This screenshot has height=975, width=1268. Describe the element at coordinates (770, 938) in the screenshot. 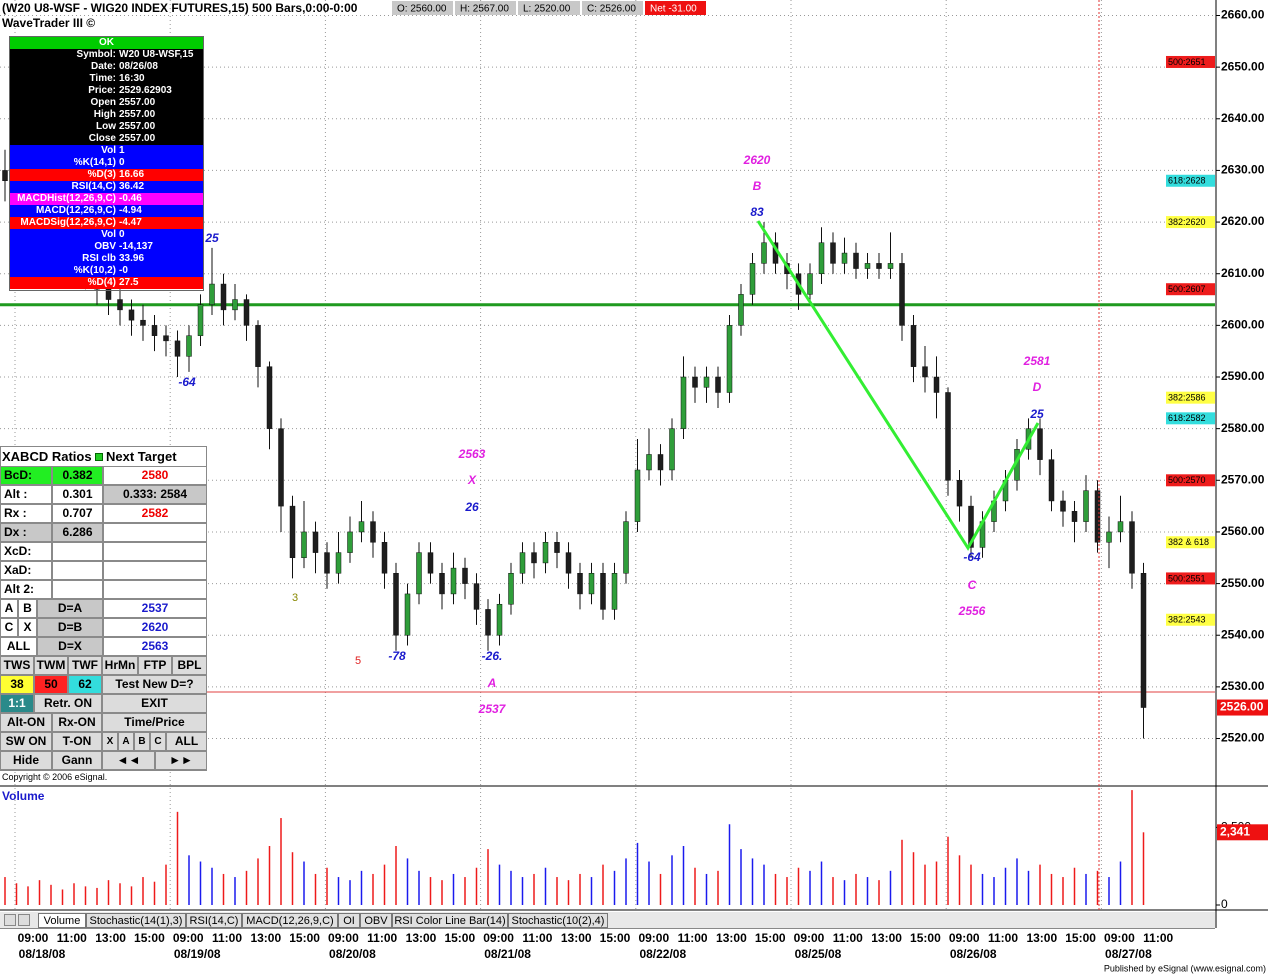

I see `x-tick-label: 15:00` at that location.